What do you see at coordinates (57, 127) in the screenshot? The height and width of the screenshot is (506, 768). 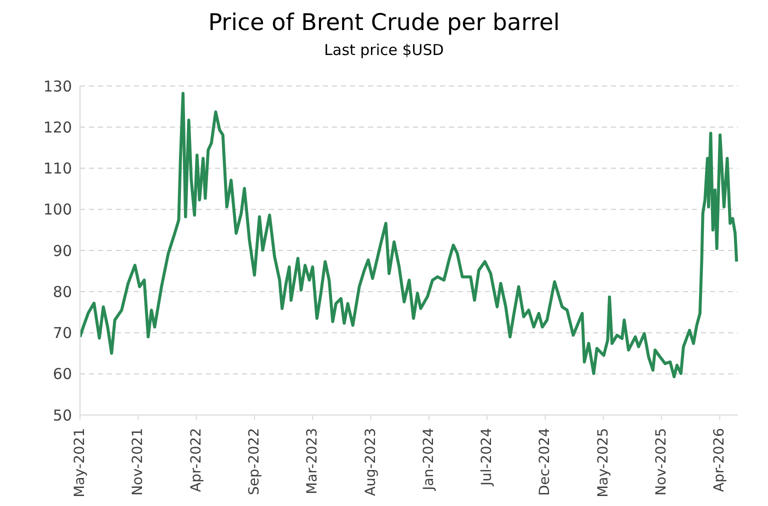 I see `y-tick-label: 120` at bounding box center [57, 127].